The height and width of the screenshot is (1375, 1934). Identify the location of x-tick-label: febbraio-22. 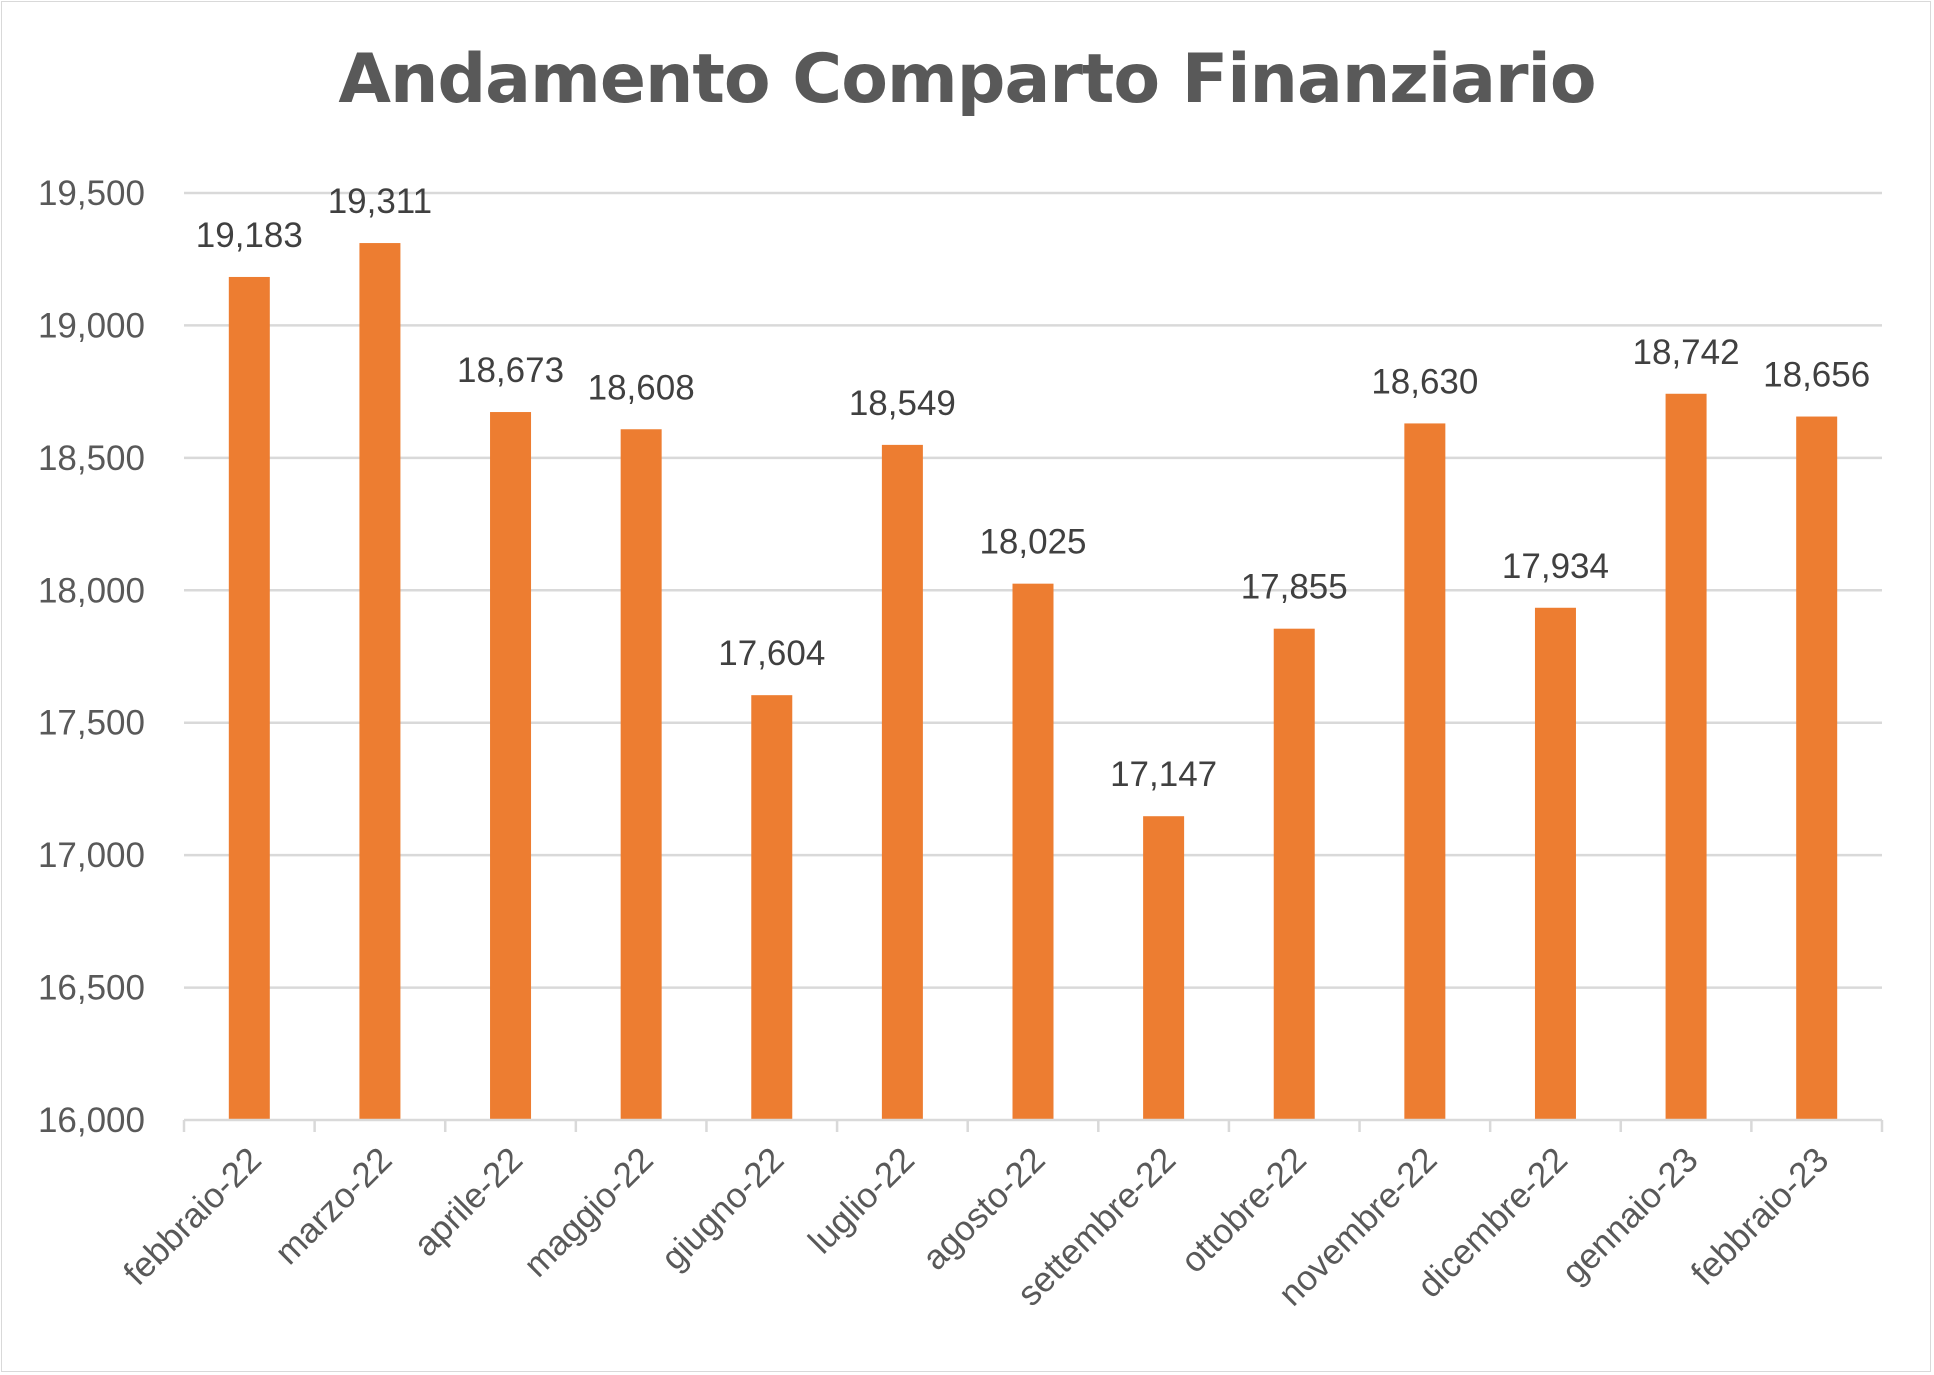
(192, 1216).